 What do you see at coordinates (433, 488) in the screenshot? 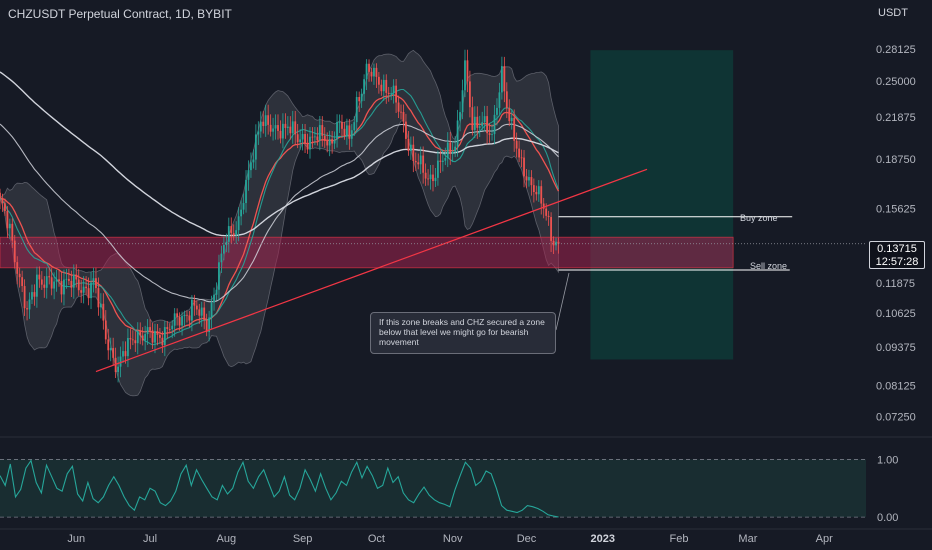
I see `oscillator-band` at bounding box center [433, 488].